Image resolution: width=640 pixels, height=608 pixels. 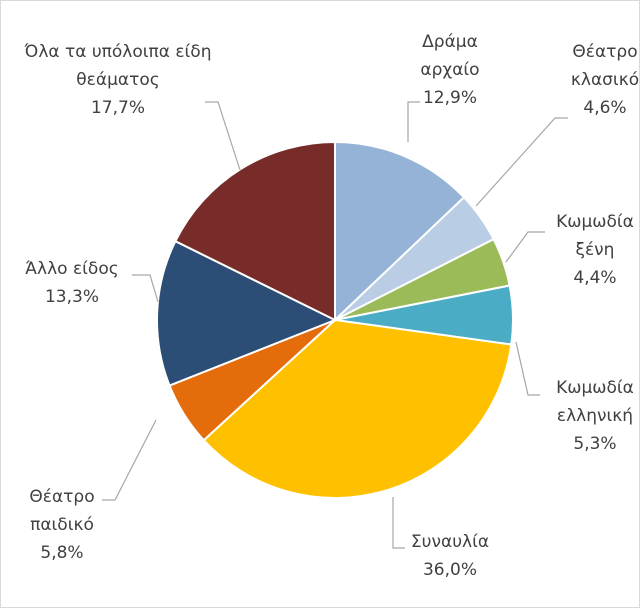 I want to click on data-label: Κωμωδία ελληνική 5,3%, so click(x=595, y=416).